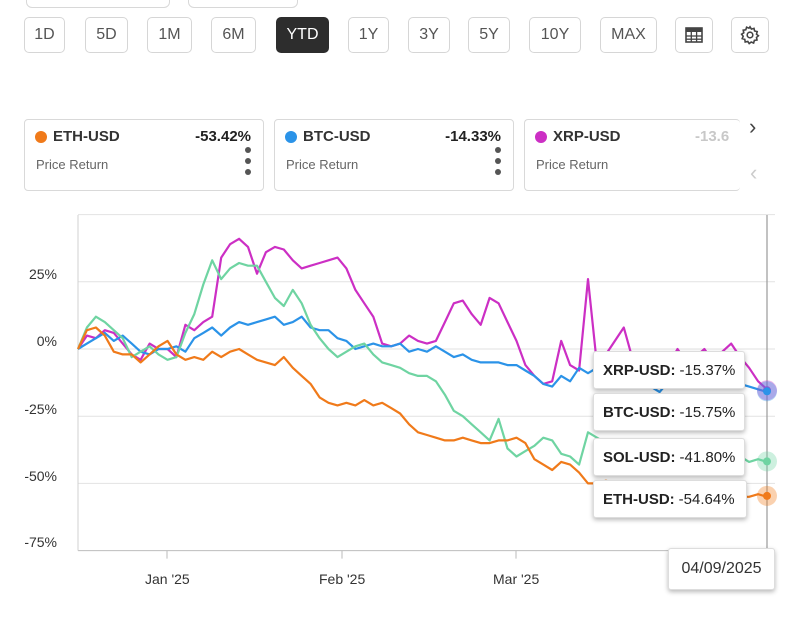 Image resolution: width=800 pixels, height=622 pixels. What do you see at coordinates (639, 412) in the screenshot?
I see `tooltip-symbol: BTC-USD:` at bounding box center [639, 412].